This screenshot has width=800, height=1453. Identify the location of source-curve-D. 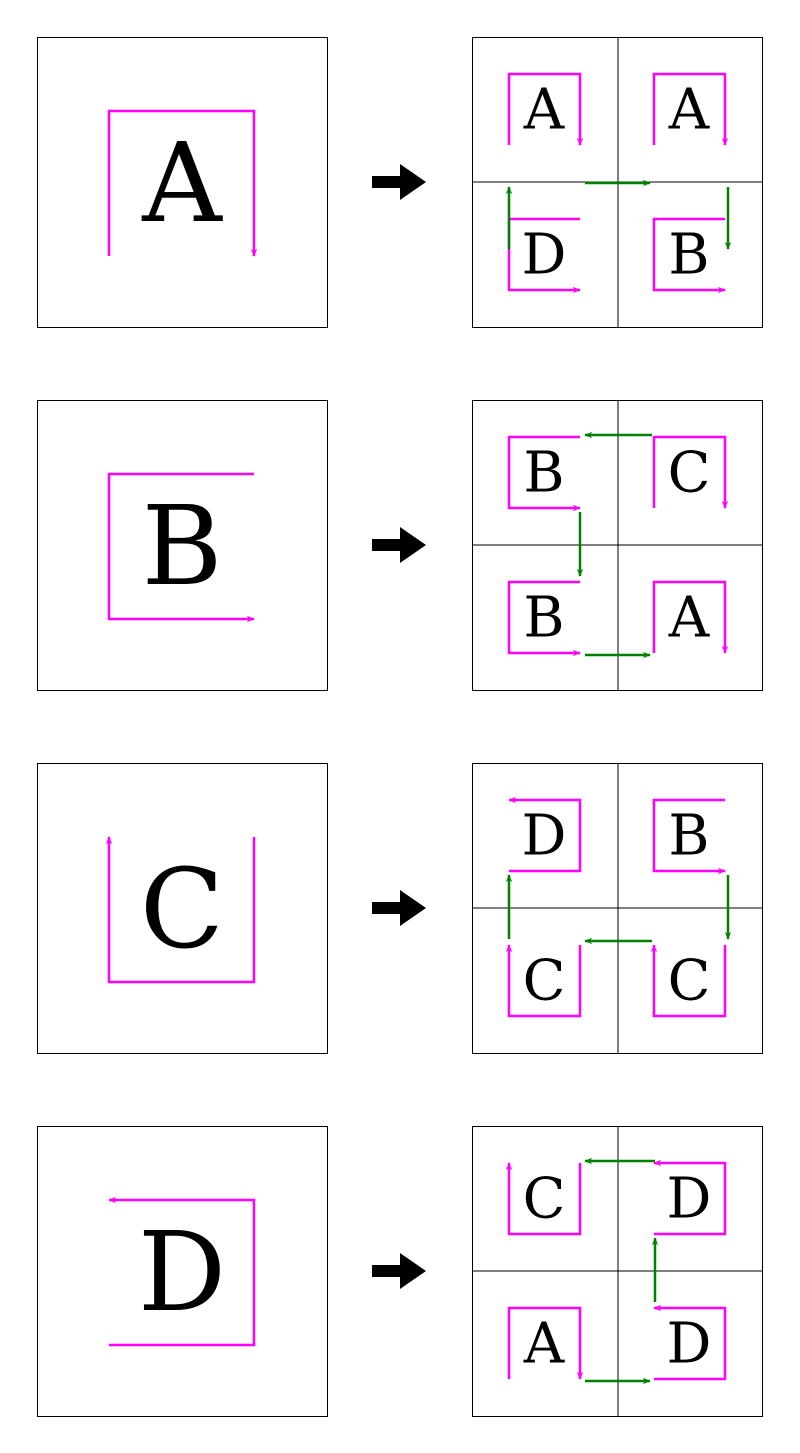
(182, 1271).